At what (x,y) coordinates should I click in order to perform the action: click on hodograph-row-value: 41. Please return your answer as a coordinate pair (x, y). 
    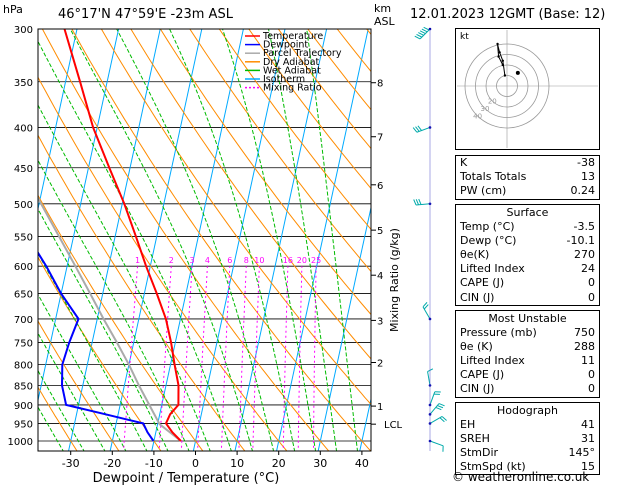
    Looking at the image, I should click on (588, 424).